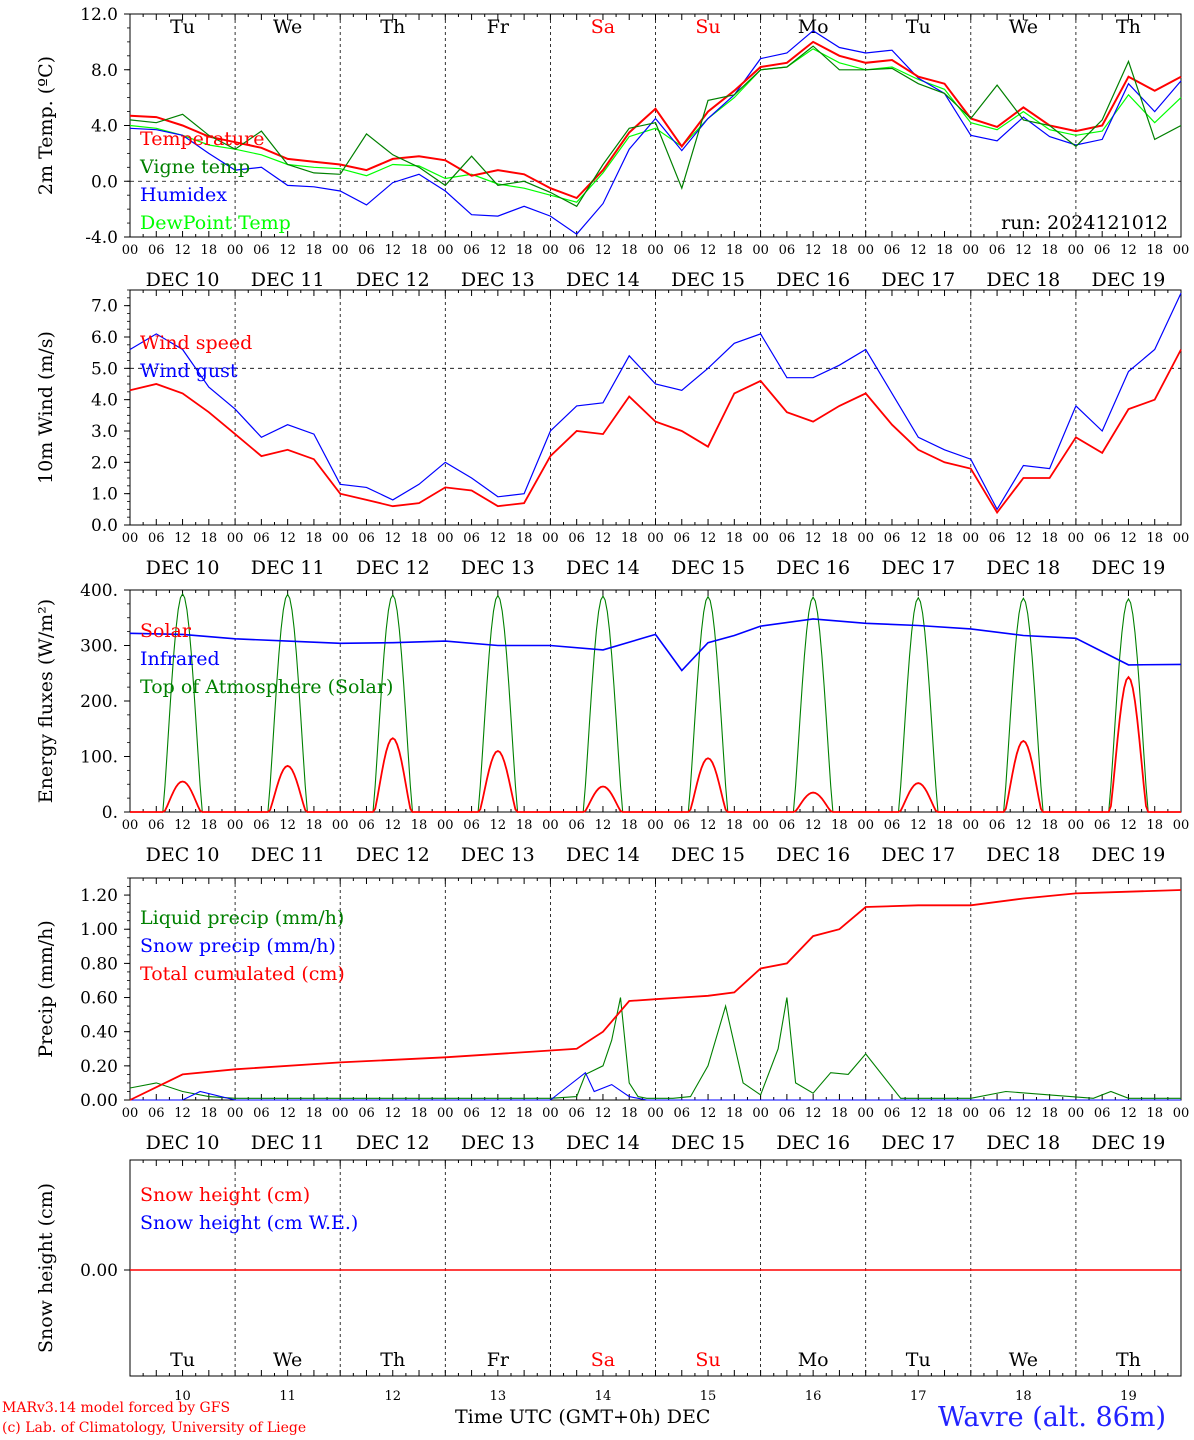  Describe the element at coordinates (46, 989) in the screenshot. I see `panel4-y-axis-label: Precip (mm/h)` at that location.